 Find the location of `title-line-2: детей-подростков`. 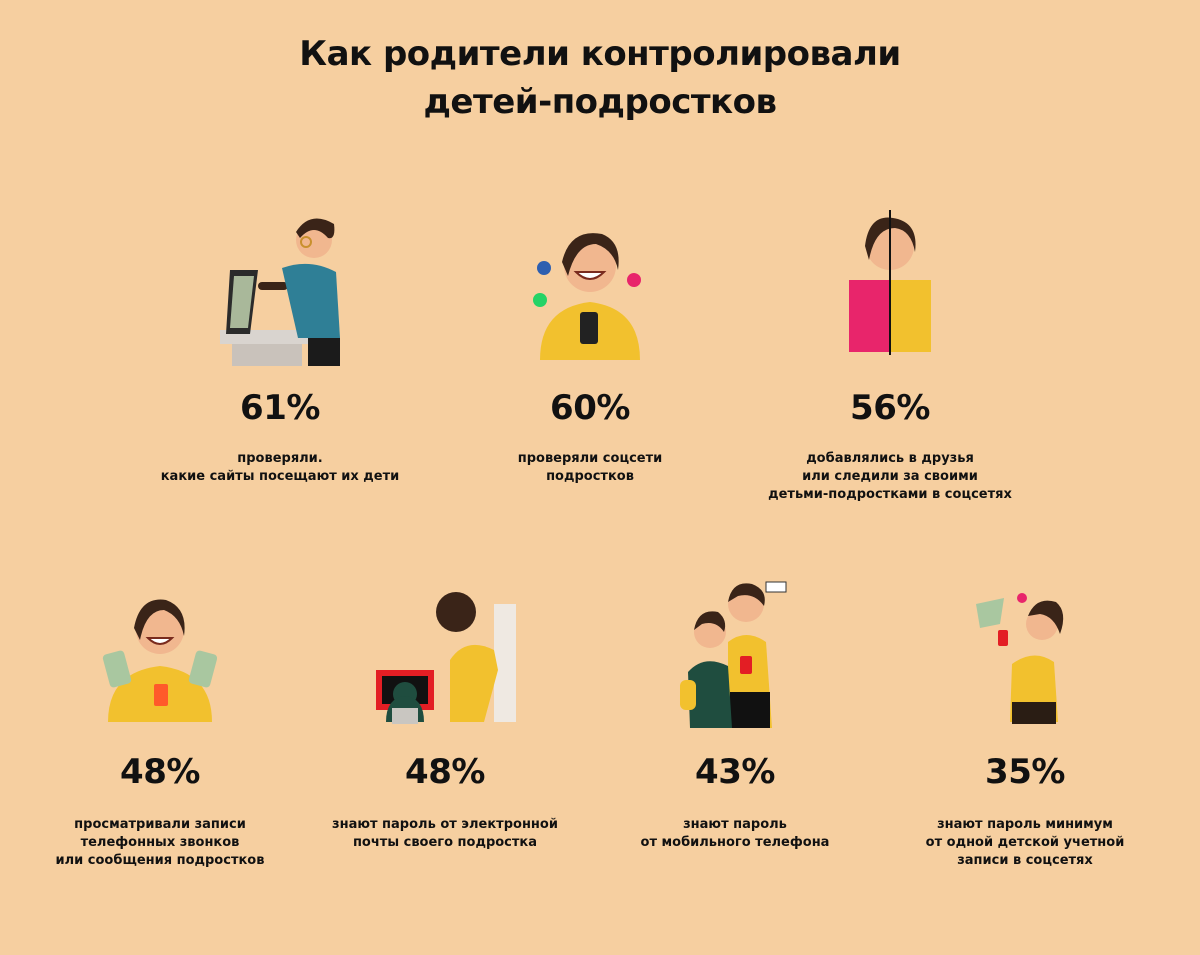

title-line-2: детей-подростков is located at coordinates (600, 102).